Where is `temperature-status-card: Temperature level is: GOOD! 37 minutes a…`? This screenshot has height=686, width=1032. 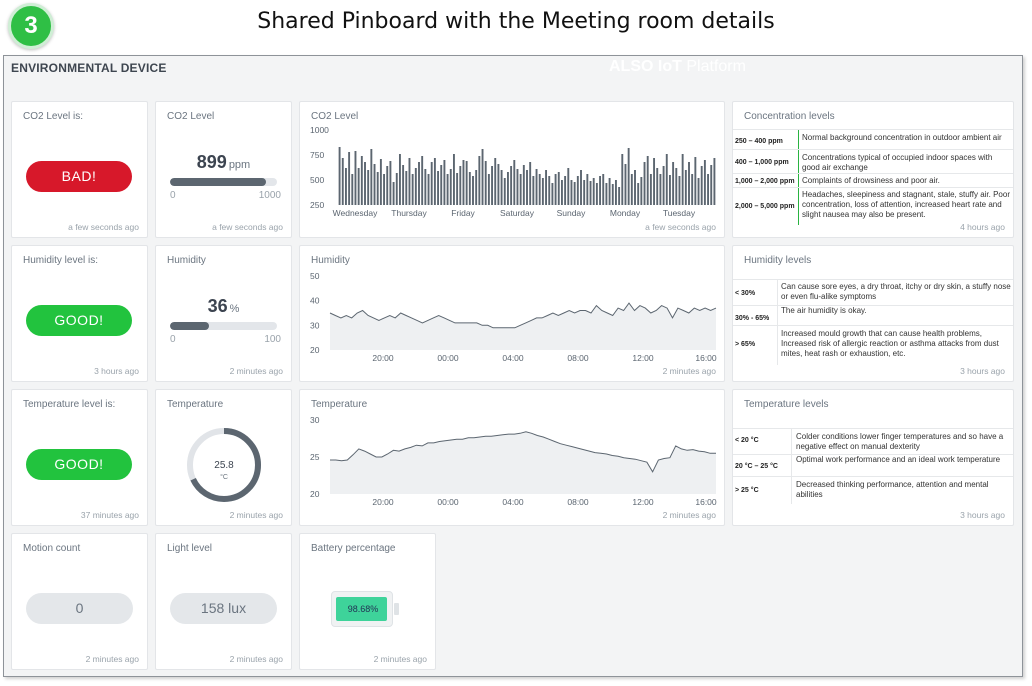 temperature-status-card: Temperature level is: GOOD! 37 minutes a… is located at coordinates (79, 457).